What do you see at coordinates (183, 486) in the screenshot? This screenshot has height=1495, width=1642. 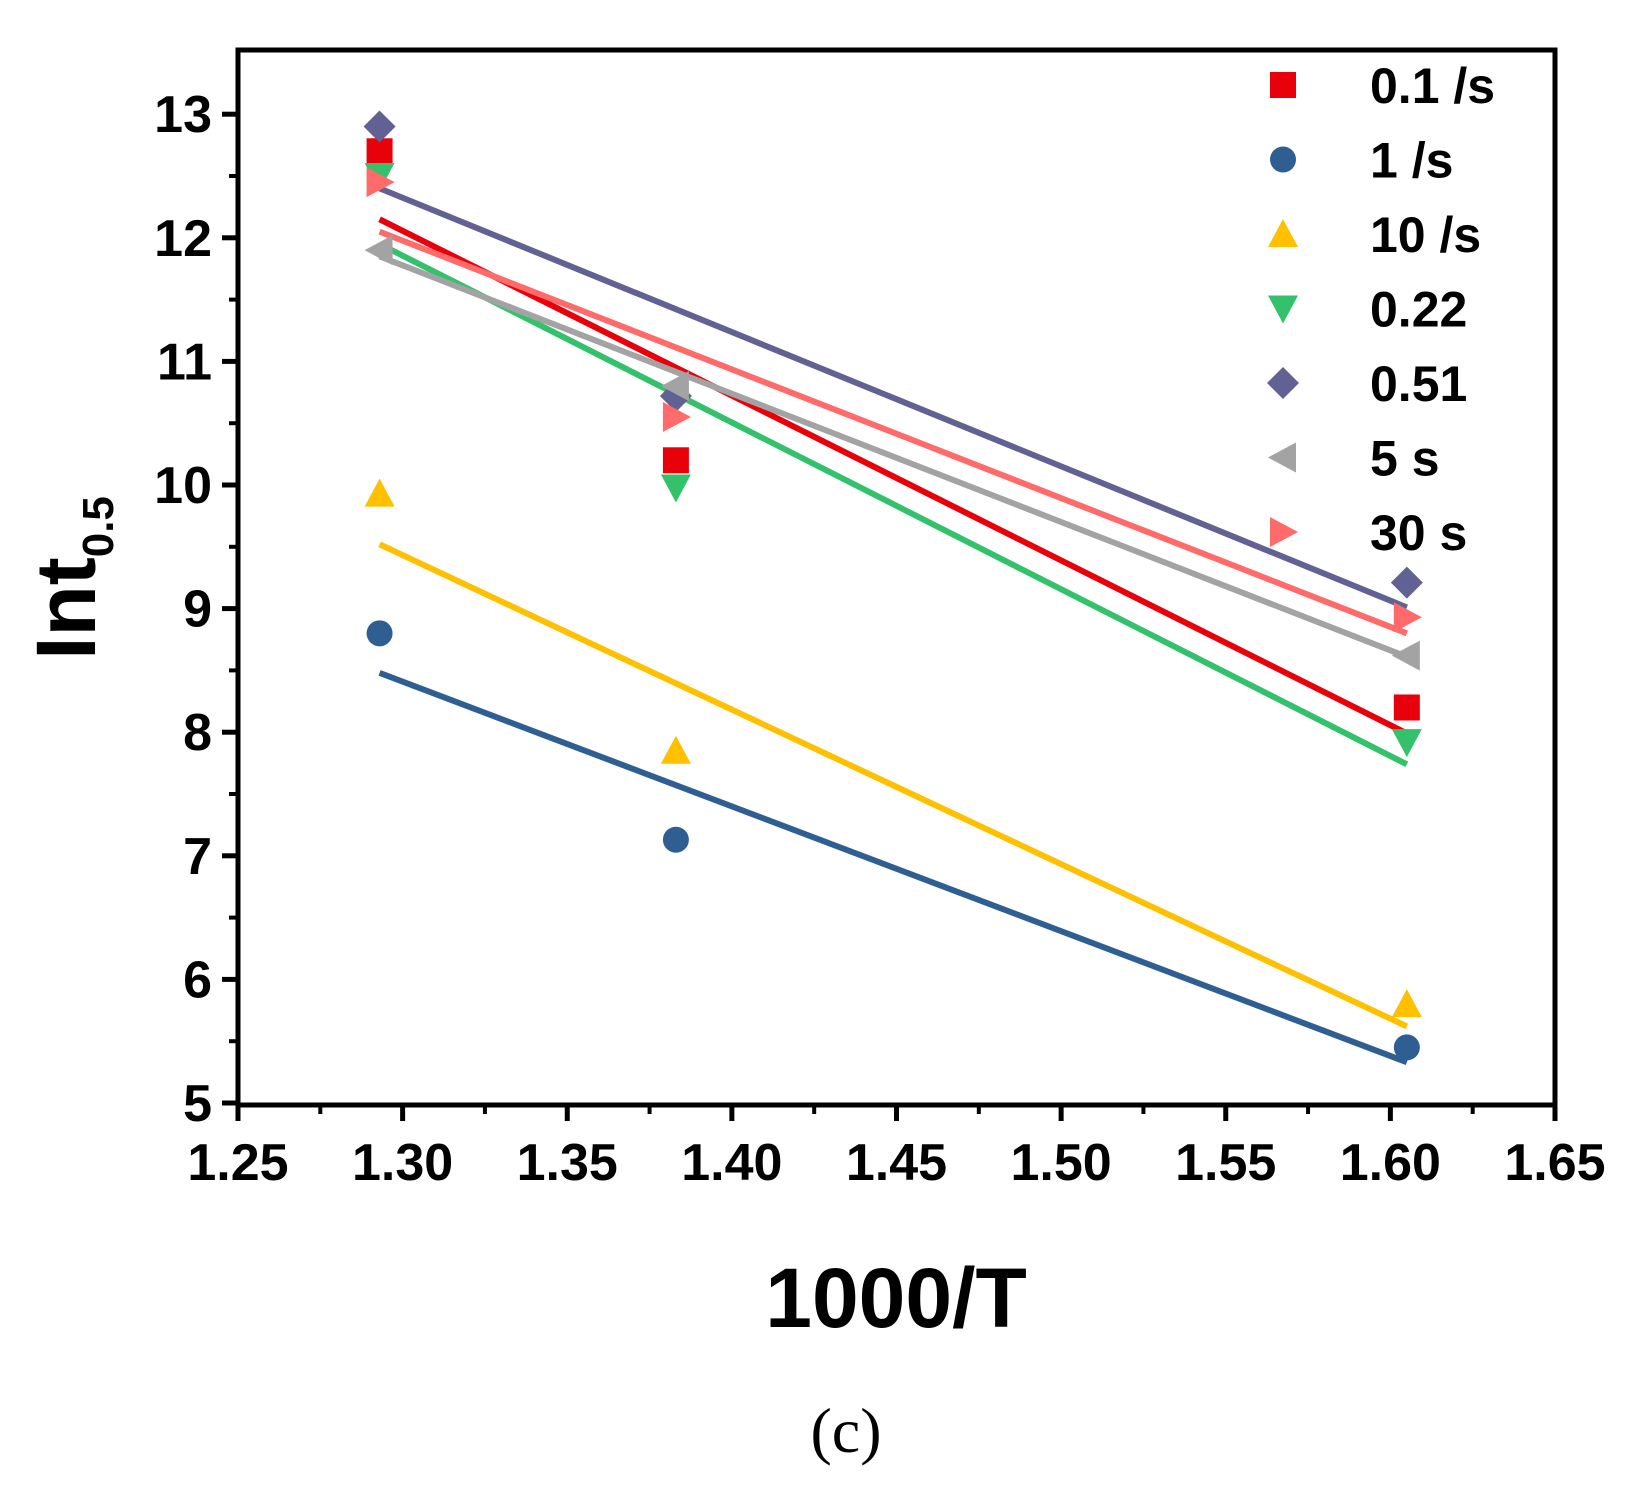 I see `y-tick-label-5: 10` at bounding box center [183, 486].